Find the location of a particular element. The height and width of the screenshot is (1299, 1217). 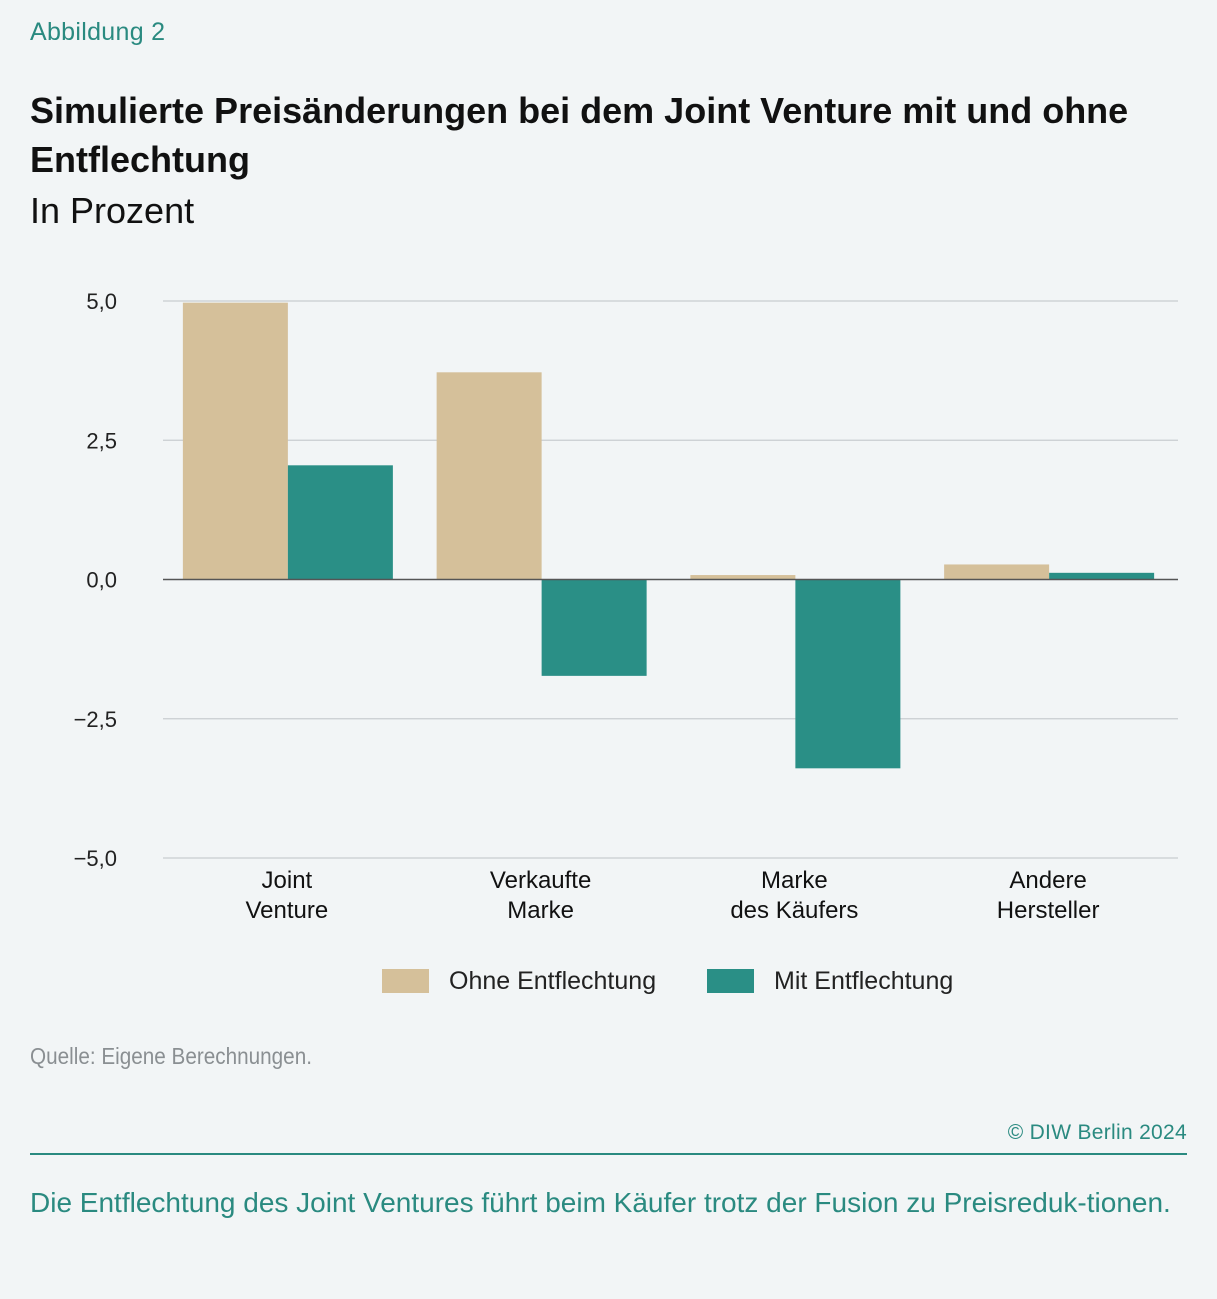

copyright: © DIW Berlin 2024 is located at coordinates (1097, 1132).